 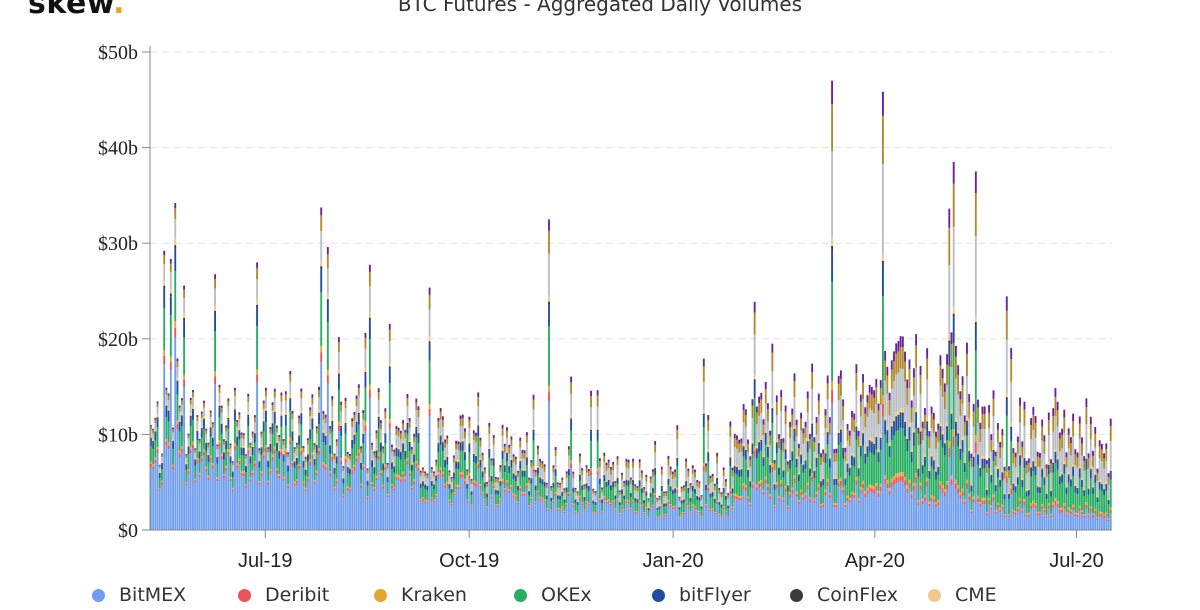 What do you see at coordinates (420, 595) in the screenshot?
I see `legend-item: Kraken` at bounding box center [420, 595].